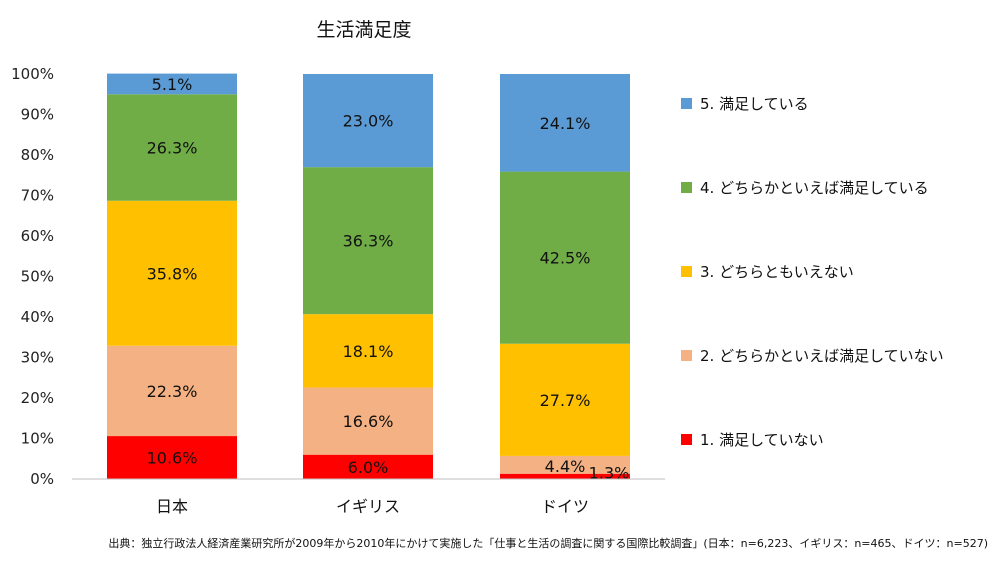  Describe the element at coordinates (37, 439) in the screenshot. I see `y-tick-label: 10%` at that location.